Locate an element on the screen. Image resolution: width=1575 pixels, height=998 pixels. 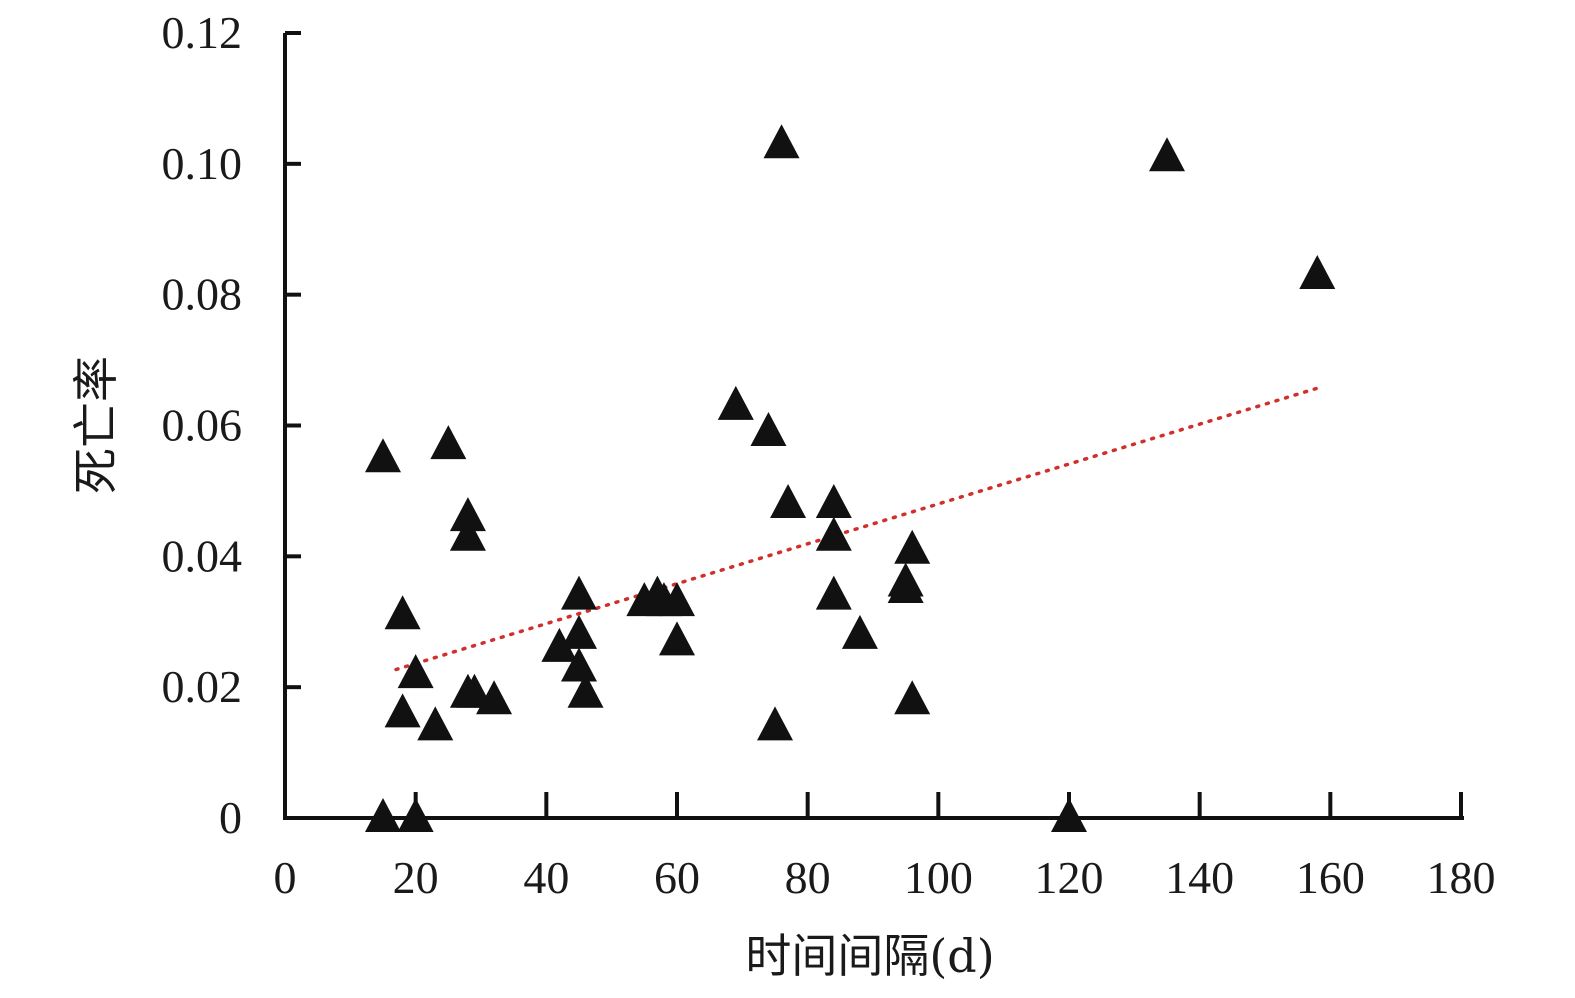
x-tick-label: 180 is located at coordinates (1461, 877).